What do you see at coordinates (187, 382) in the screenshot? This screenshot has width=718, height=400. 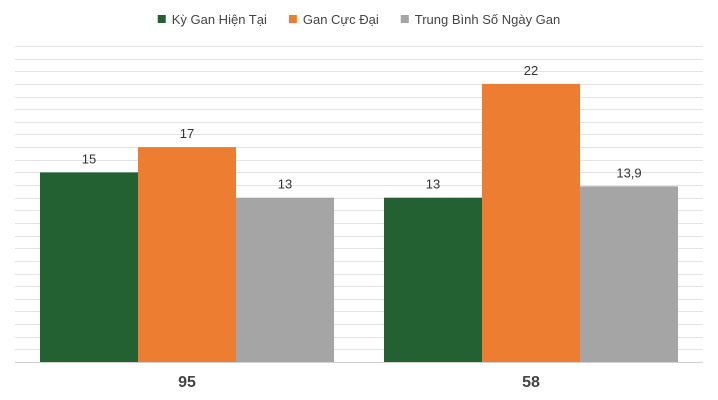 I see `category-label: 95` at bounding box center [187, 382].